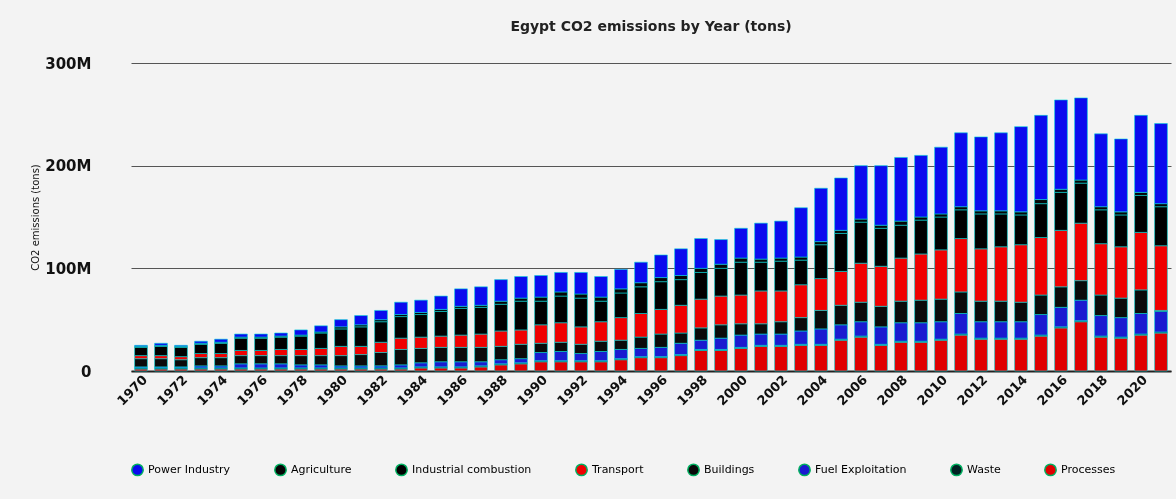  Describe the element at coordinates (36, 217) in the screenshot. I see `y-axis-title: CO2 emissions (tons)` at that location.